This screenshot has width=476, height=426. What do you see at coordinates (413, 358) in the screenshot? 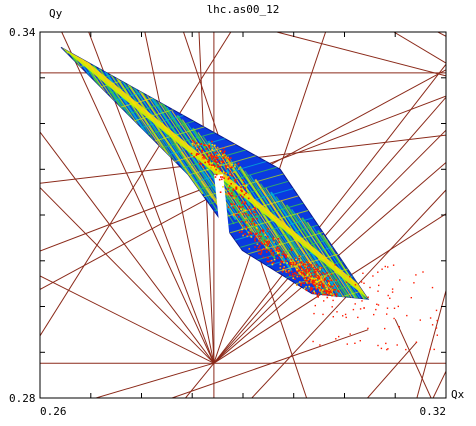
I see `resonance-line` at bounding box center [413, 358].